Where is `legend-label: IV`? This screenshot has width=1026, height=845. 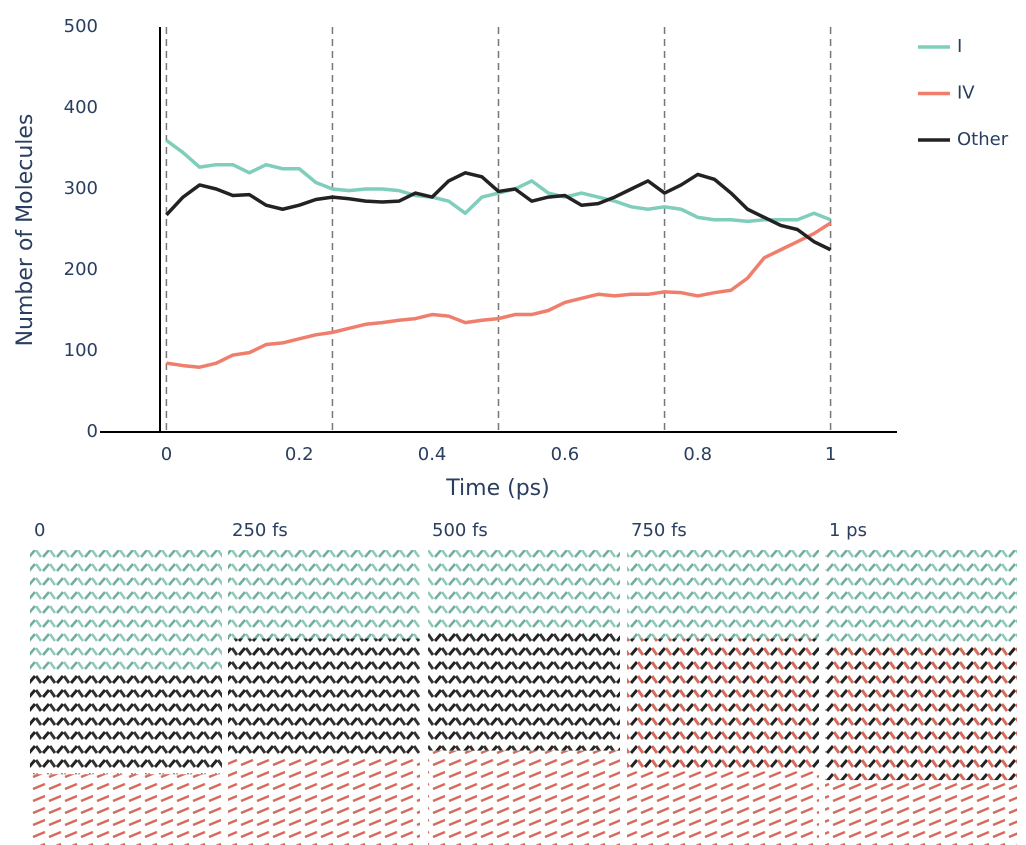
legend-label: IV is located at coordinates (966, 93).